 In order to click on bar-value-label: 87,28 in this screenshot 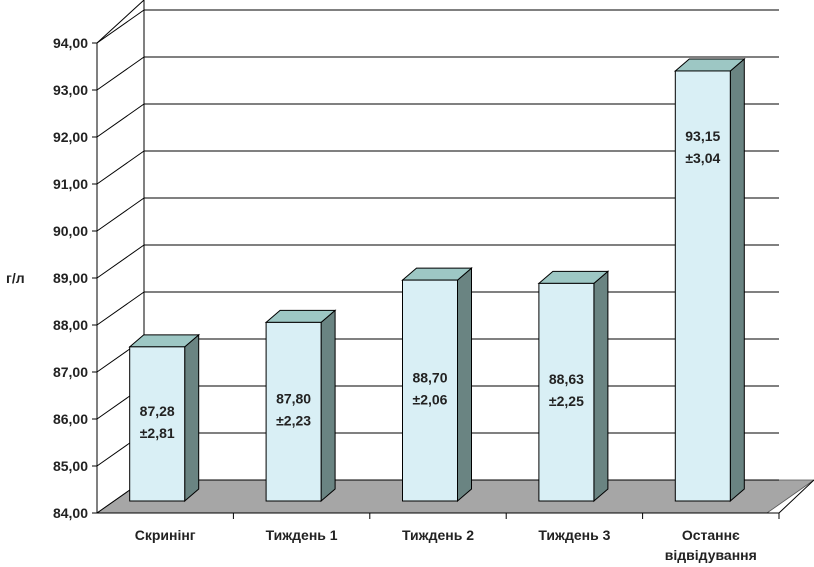, I will do `click(157, 411)`.